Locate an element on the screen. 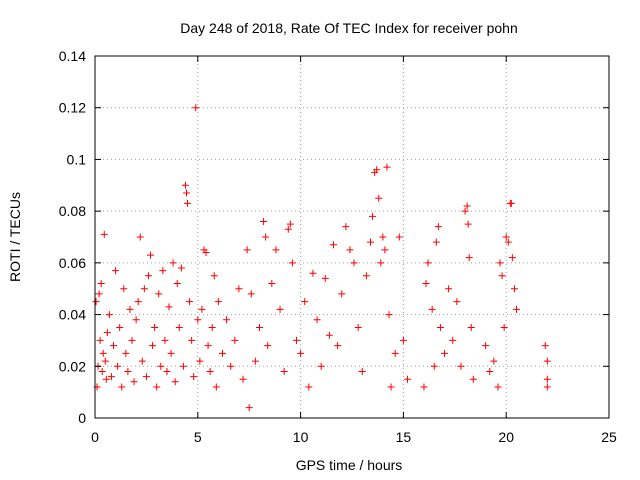 The width and height of the screenshot is (640, 480). x-tick-label: 0 is located at coordinates (95, 437).